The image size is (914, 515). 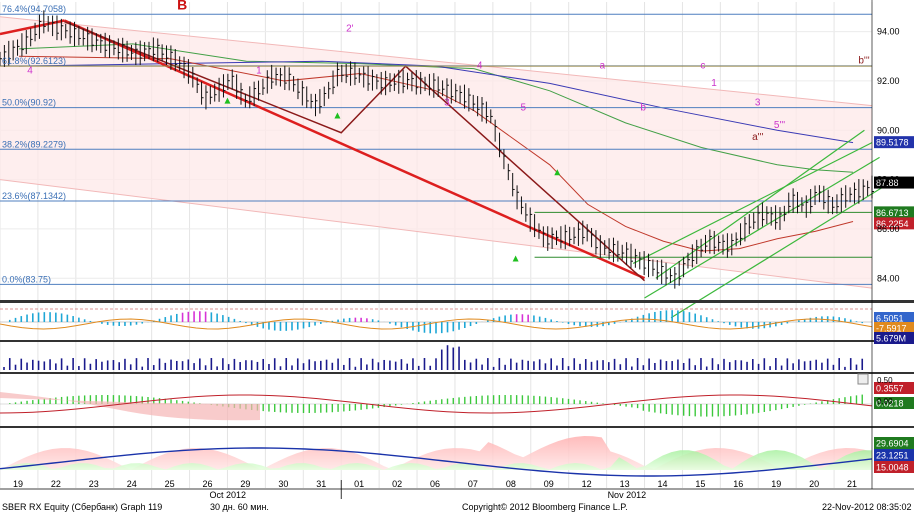 What do you see at coordinates (887, 183) in the screenshot?
I see `price-badge-label: 87.88` at bounding box center [887, 183].